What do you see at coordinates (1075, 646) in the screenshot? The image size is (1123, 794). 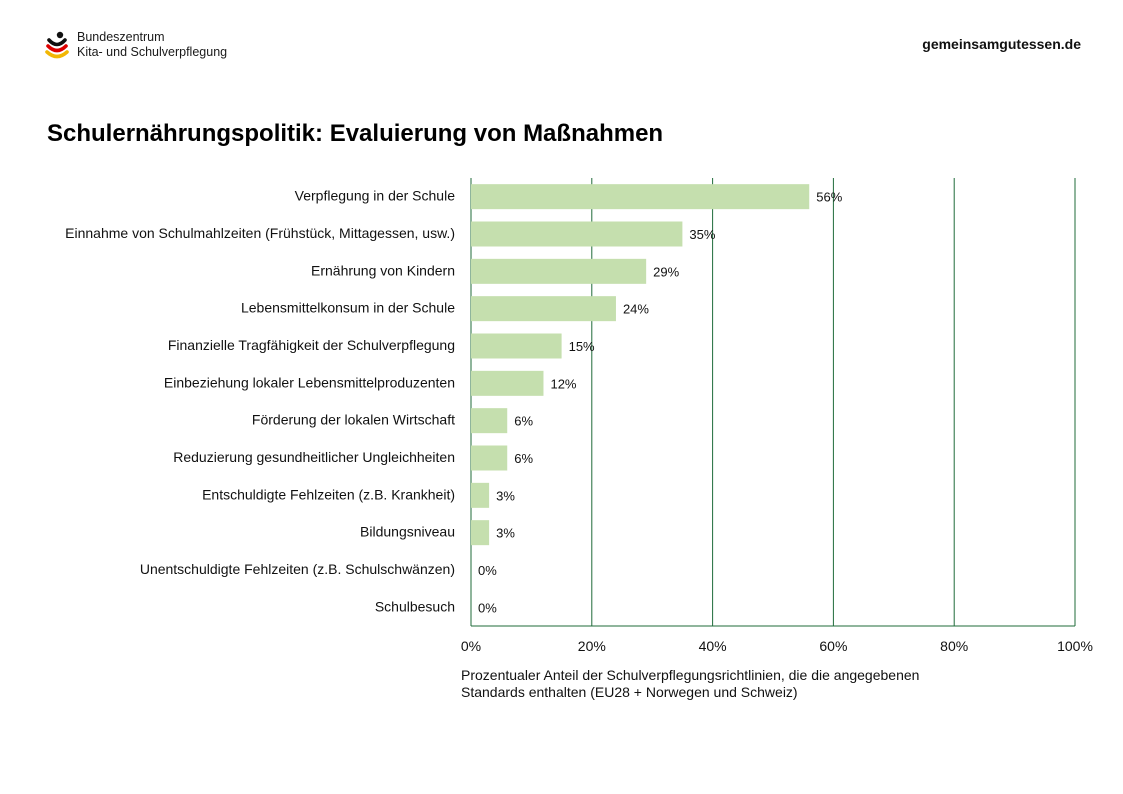 I see `x-tick-label: 100%` at bounding box center [1075, 646].